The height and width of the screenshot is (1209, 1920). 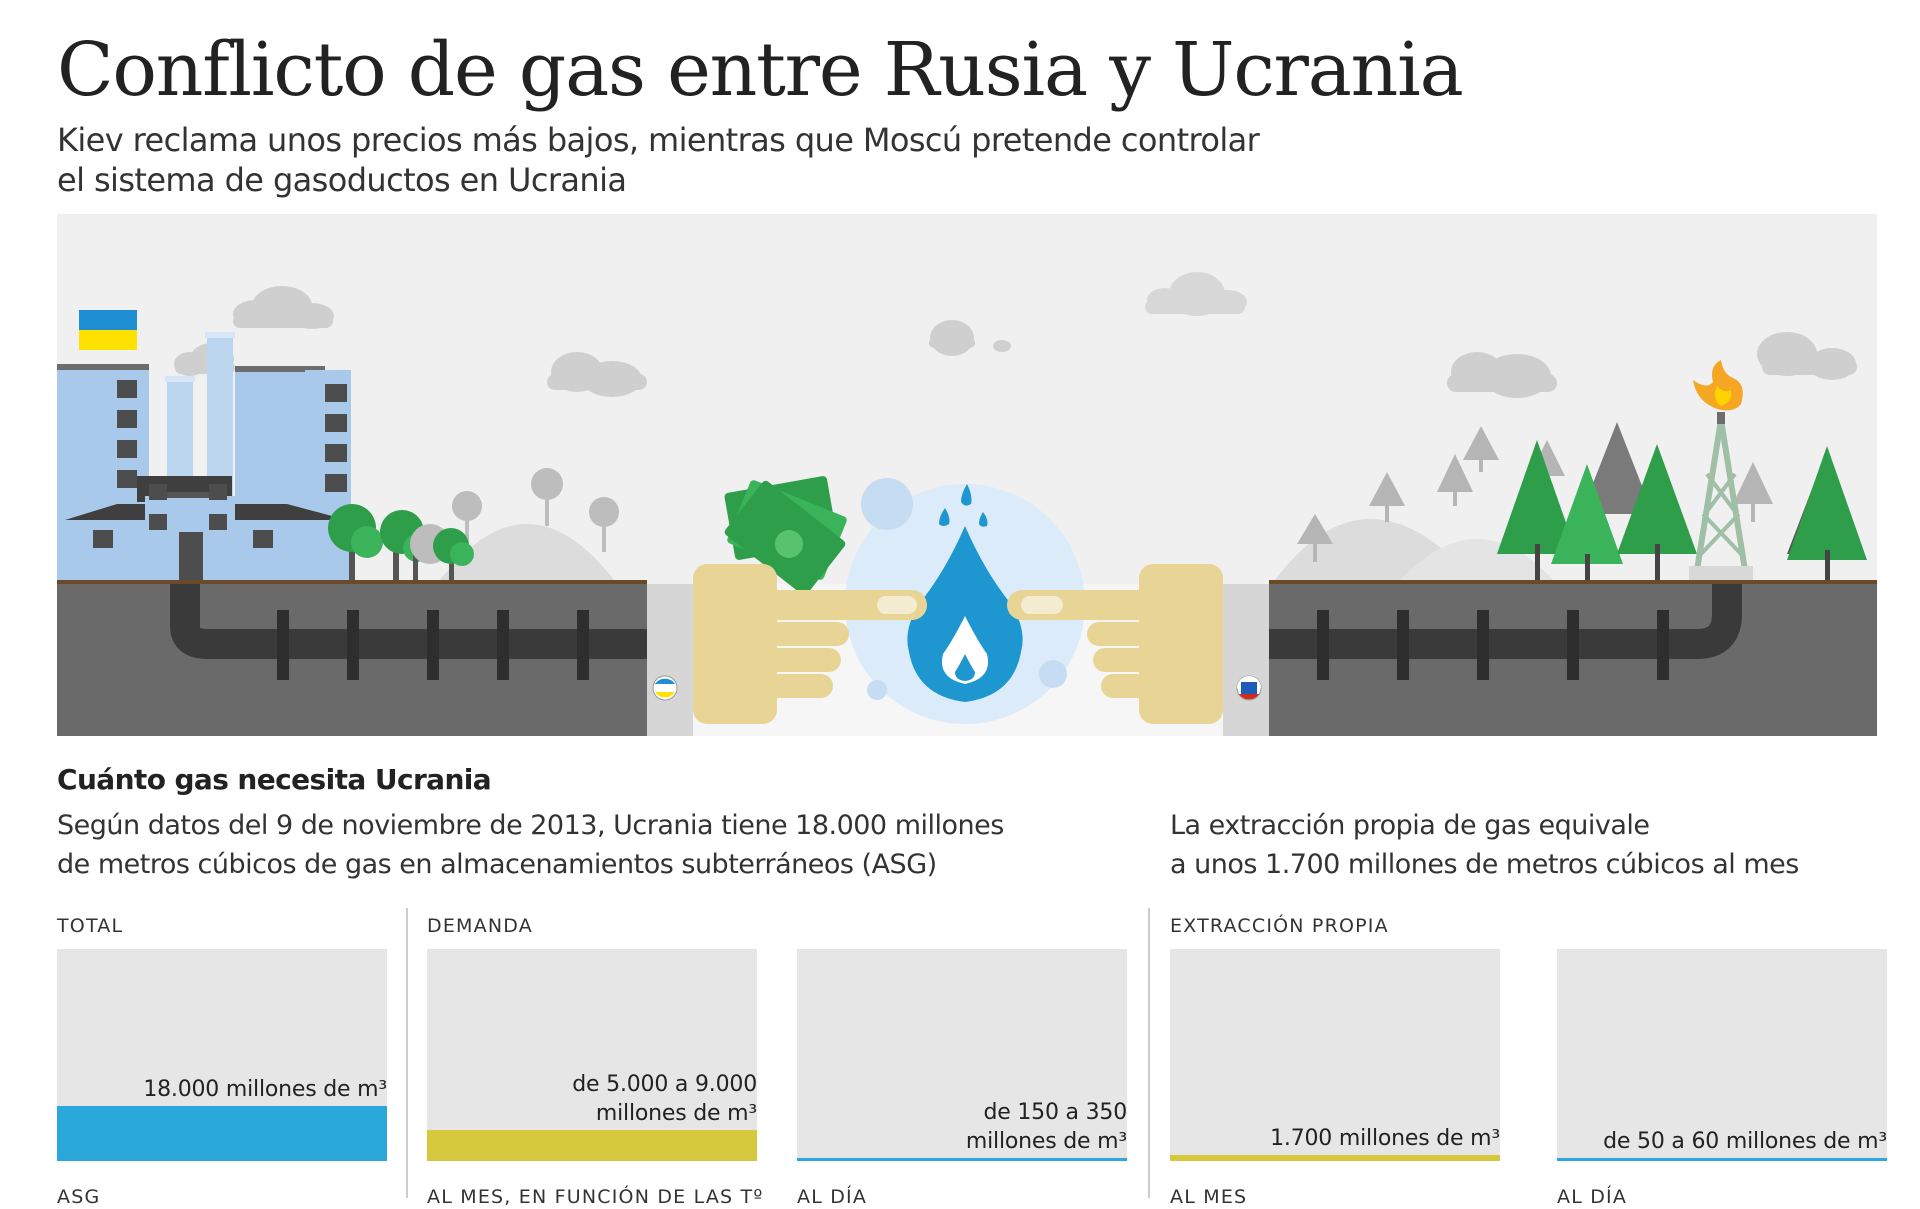 What do you see at coordinates (664, 1099) in the screenshot?
I see `panel-caption: de 5.000 a 9.000 millones de m³` at bounding box center [664, 1099].